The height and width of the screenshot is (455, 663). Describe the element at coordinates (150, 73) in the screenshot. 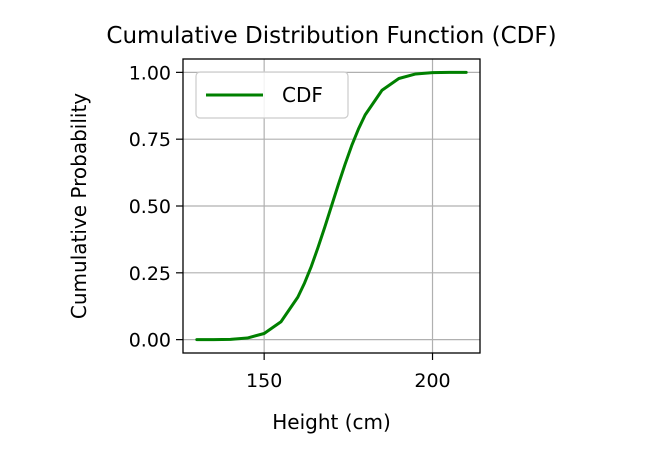

I see `y-tick-label: 1.00` at that location.